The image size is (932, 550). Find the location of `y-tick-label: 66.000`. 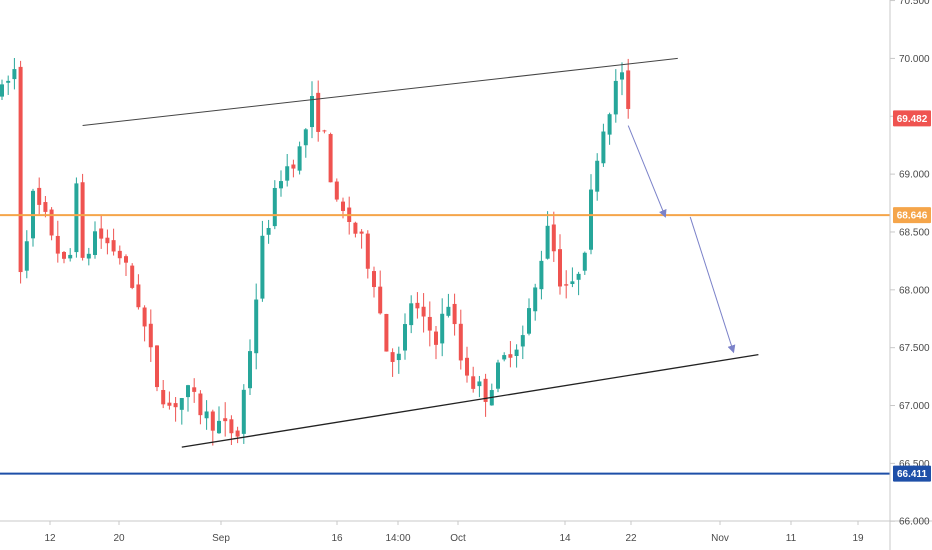

y-tick-label: 66.000 is located at coordinates (914, 522).